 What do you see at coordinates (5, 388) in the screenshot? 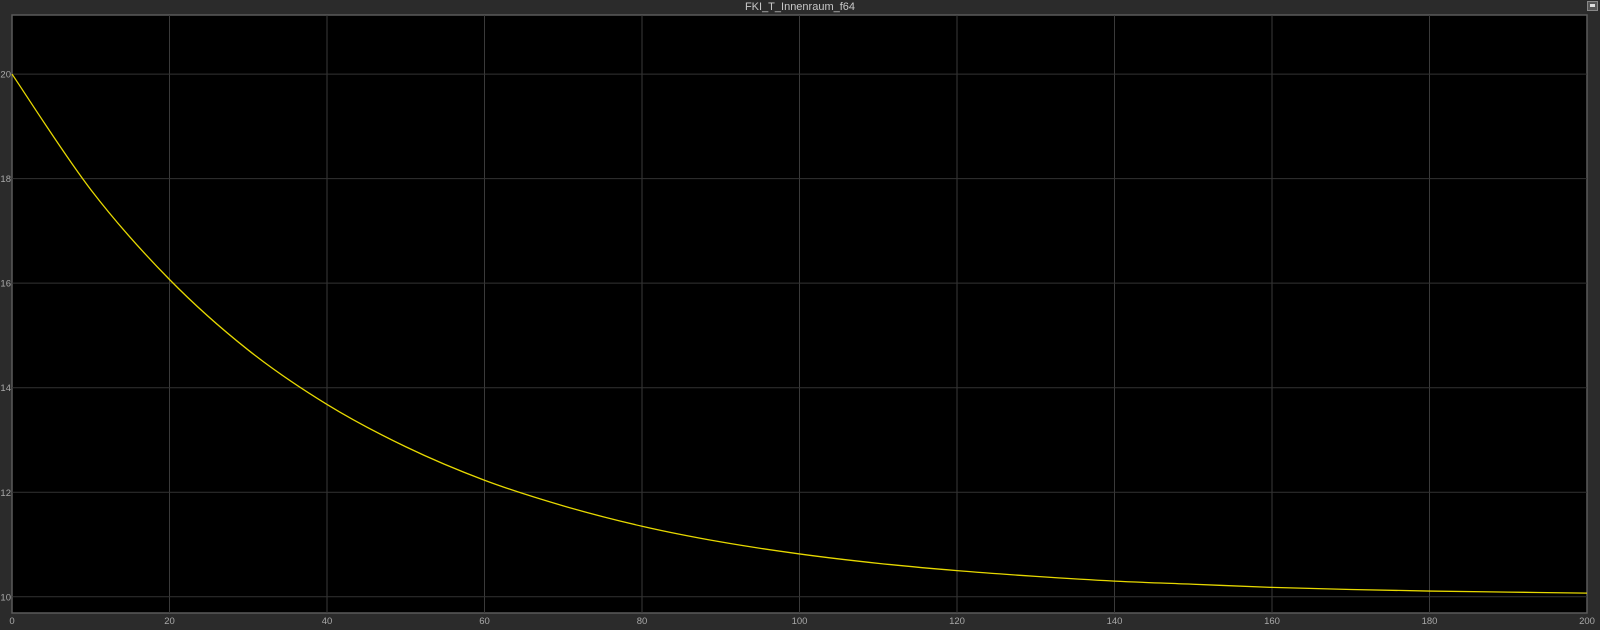
I see `y-tick-label: 14` at bounding box center [5, 388].